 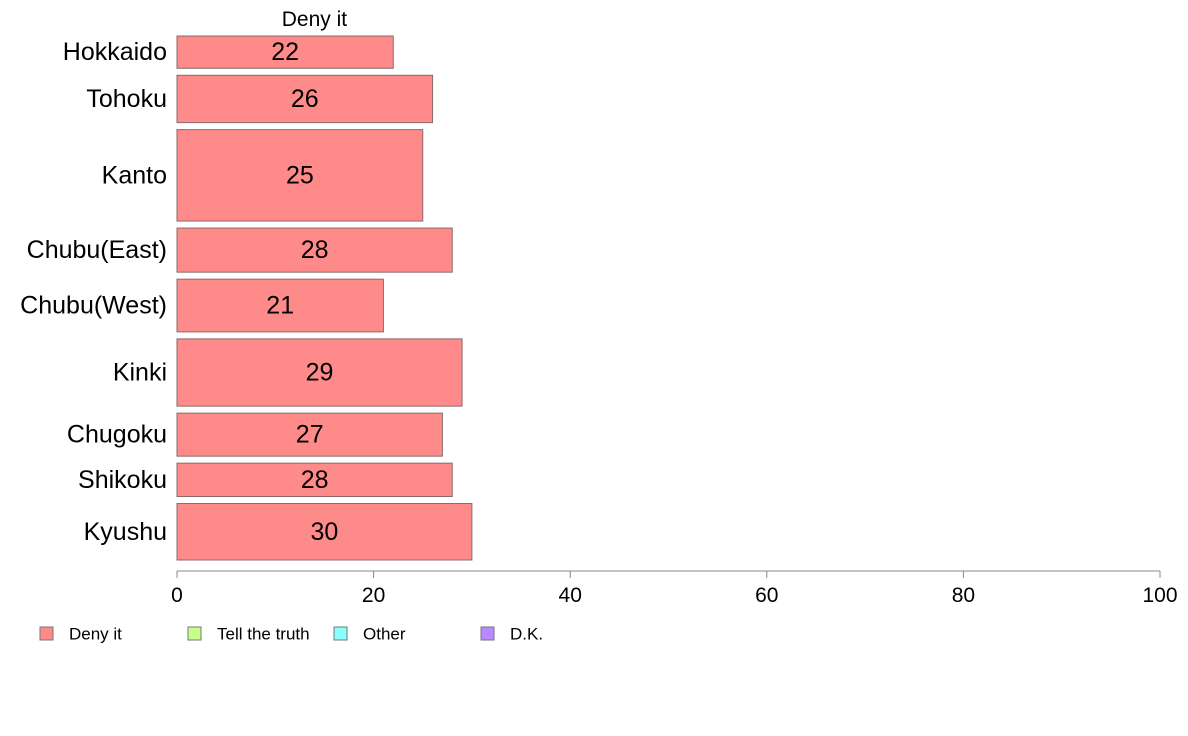 I want to click on data-label: 26, so click(x=305, y=99).